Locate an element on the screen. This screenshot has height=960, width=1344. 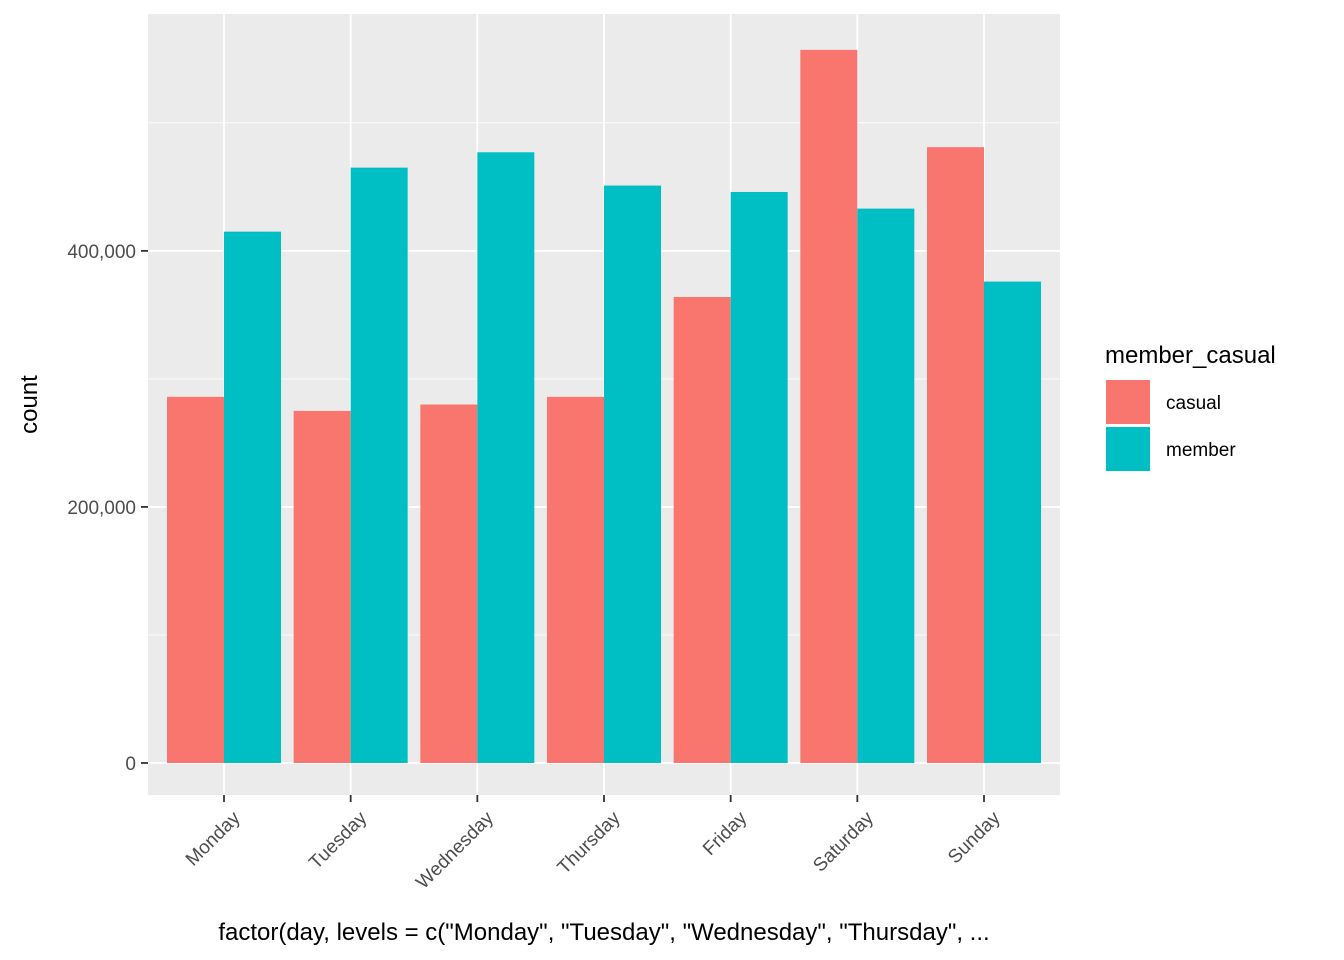
y-tick-label: 200,000 is located at coordinates (101, 508).